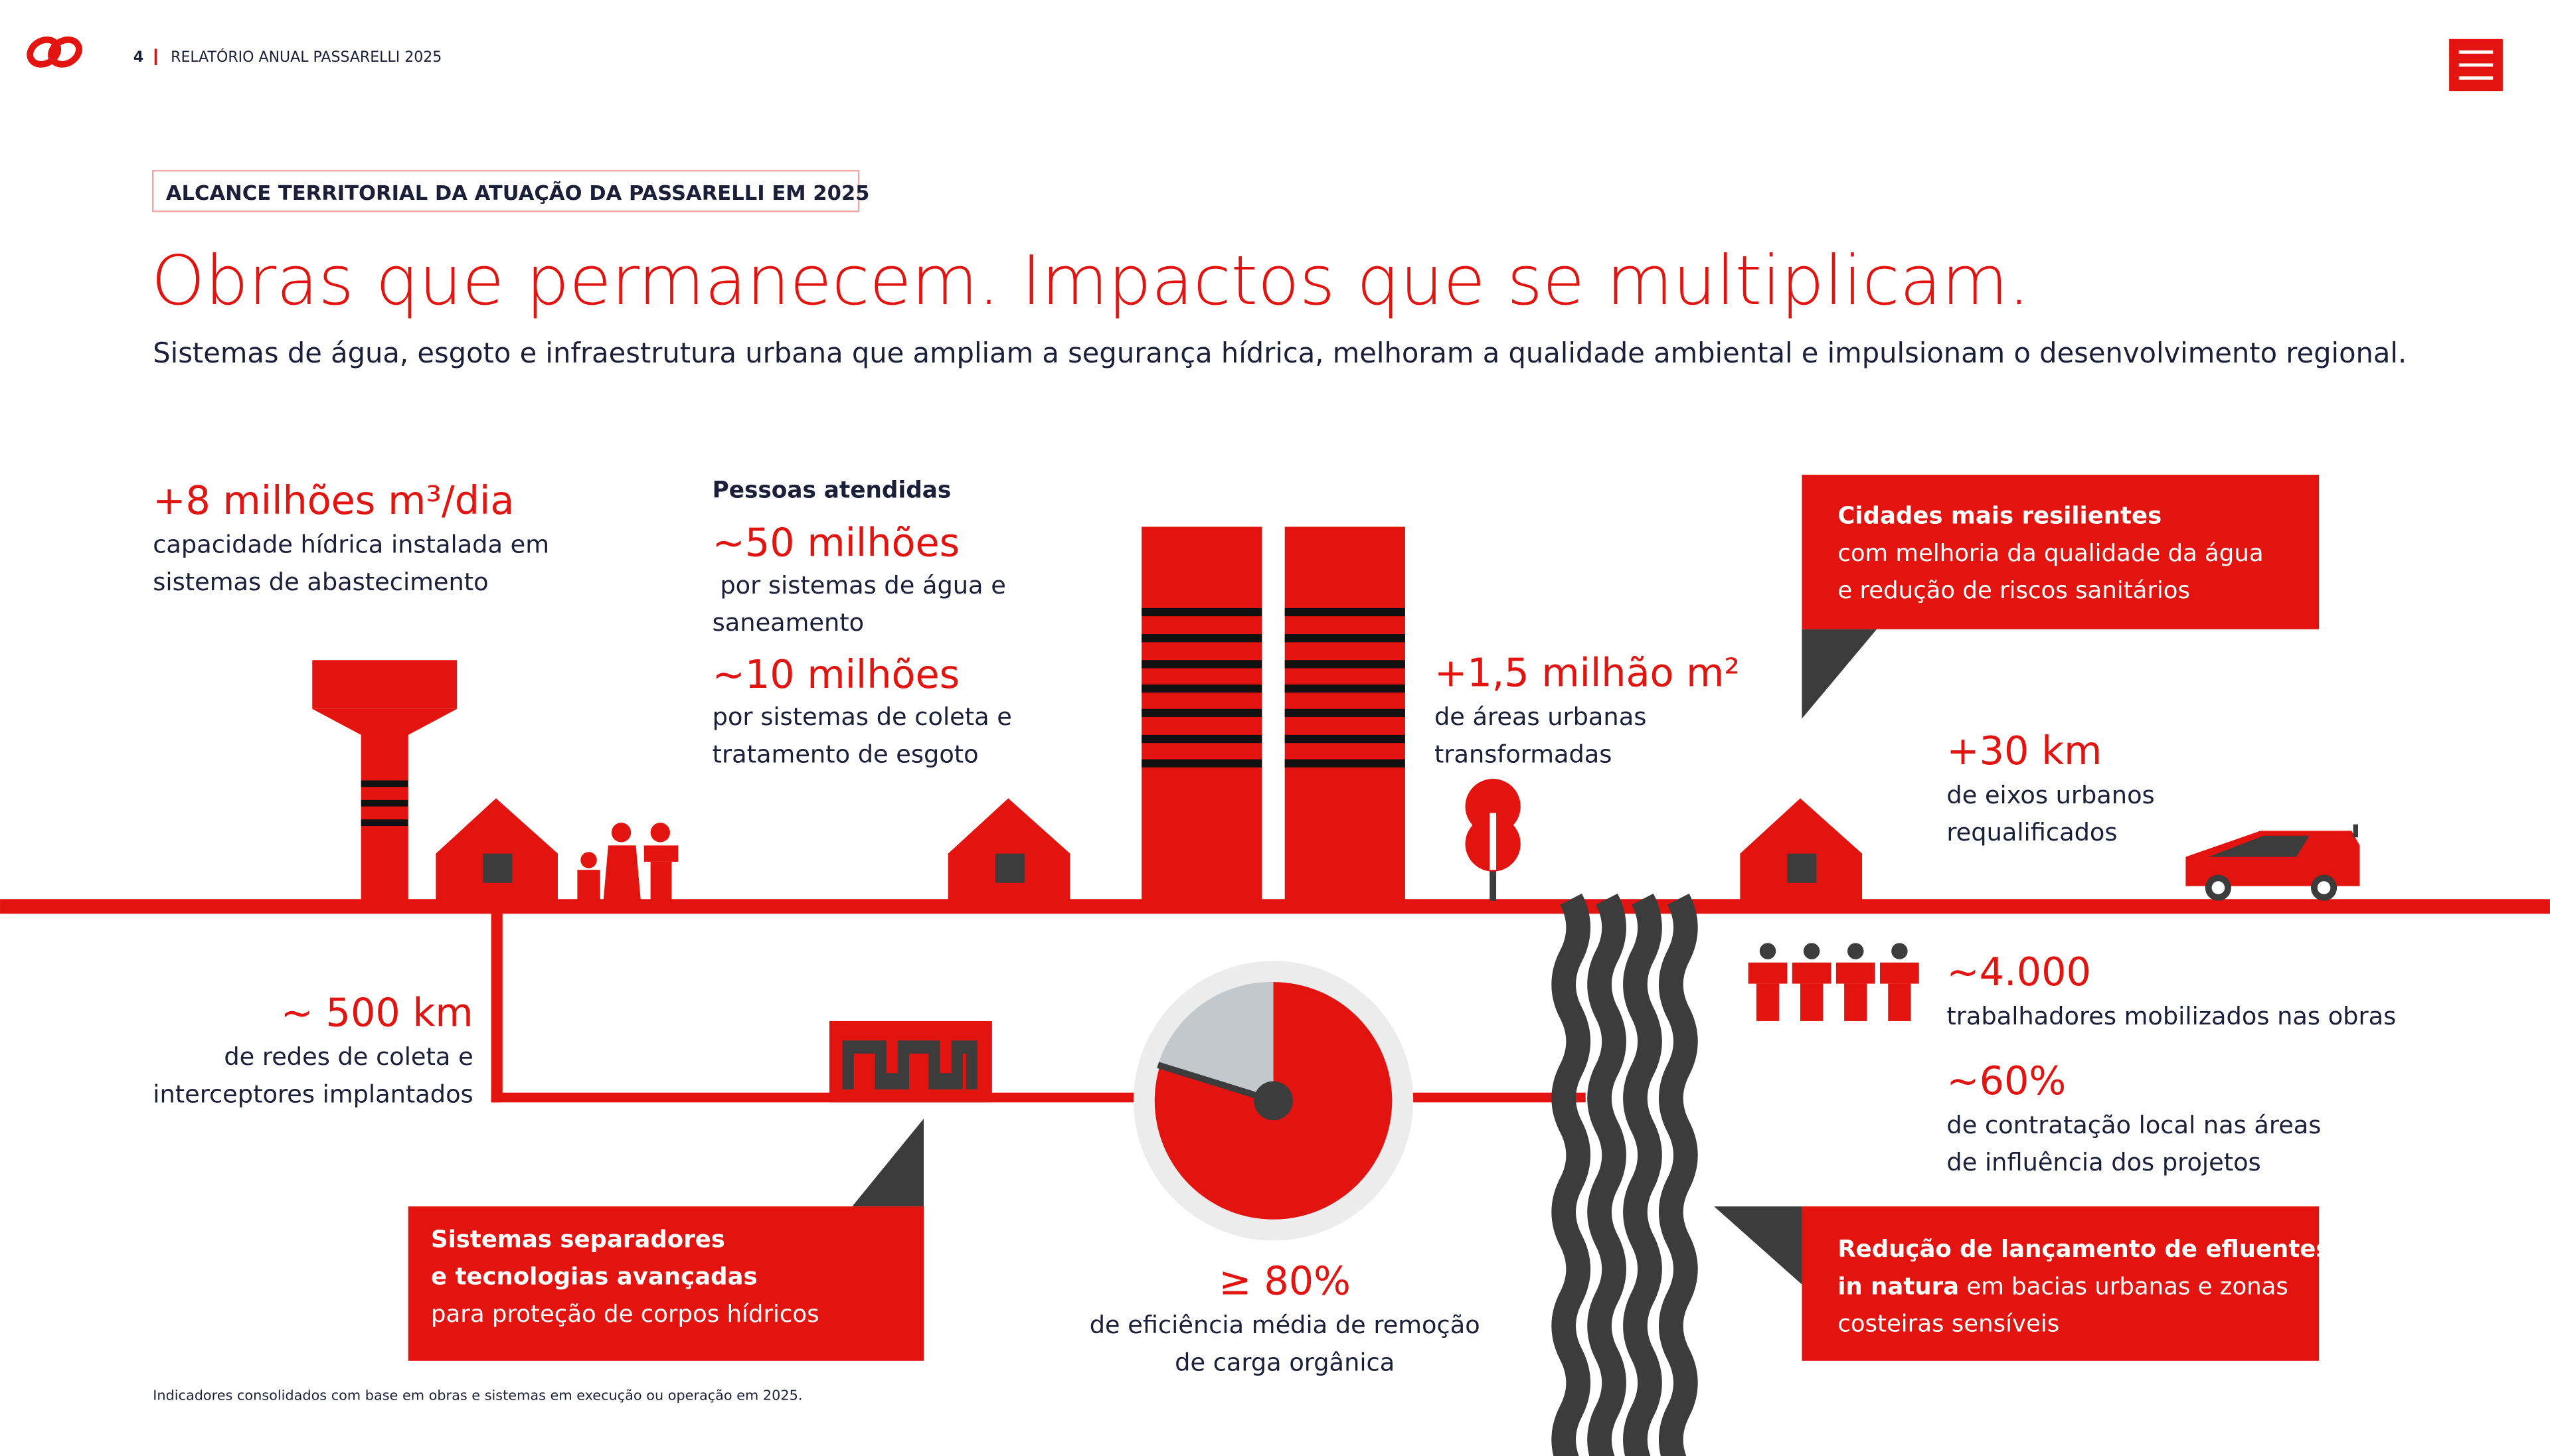 The width and height of the screenshot is (2550, 1456). I want to click on callout-regular: costeiras sensíveis, so click(1948, 1324).